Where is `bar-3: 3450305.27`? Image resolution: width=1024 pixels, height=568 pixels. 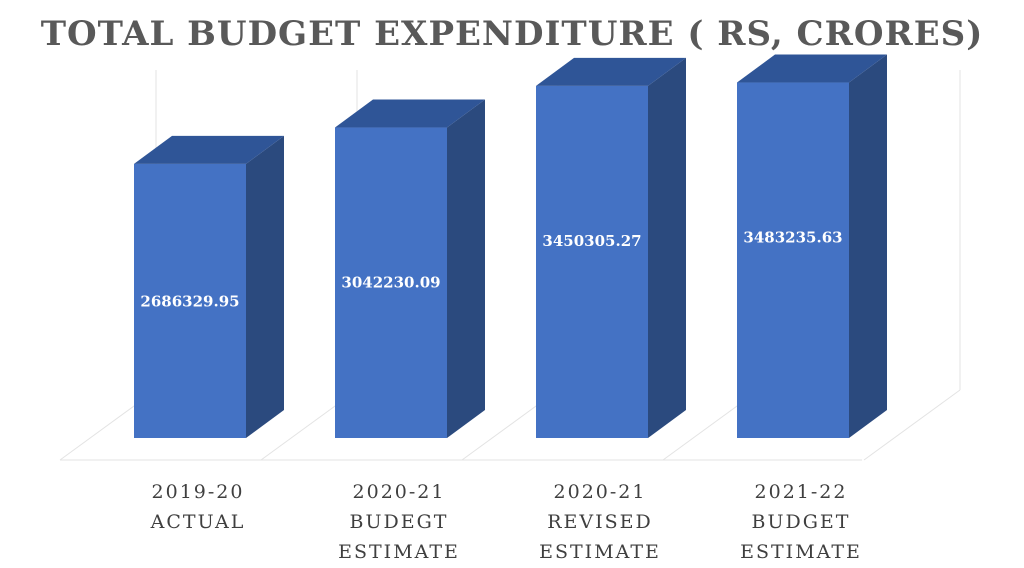 bar-3: 3450305.27 is located at coordinates (611, 248).